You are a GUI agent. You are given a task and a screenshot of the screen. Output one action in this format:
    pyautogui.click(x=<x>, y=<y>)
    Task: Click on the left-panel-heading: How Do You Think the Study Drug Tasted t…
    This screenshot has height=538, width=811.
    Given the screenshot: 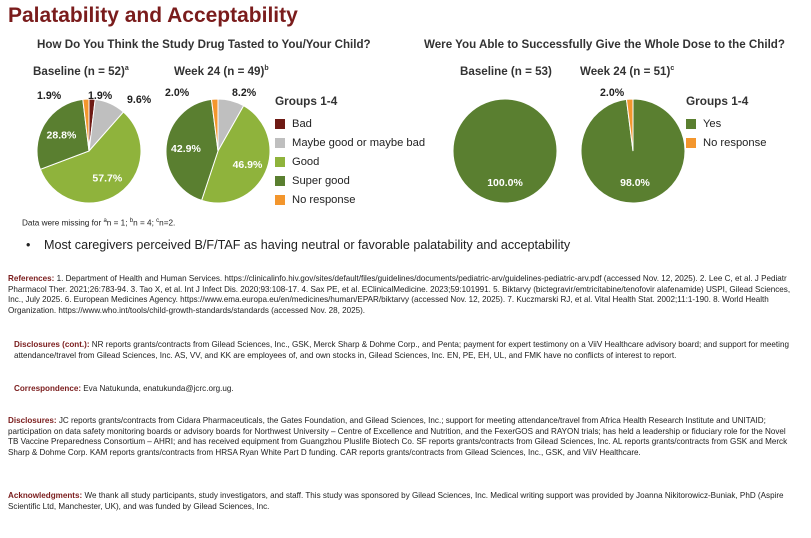 What is the action you would take?
    pyautogui.click(x=204, y=44)
    